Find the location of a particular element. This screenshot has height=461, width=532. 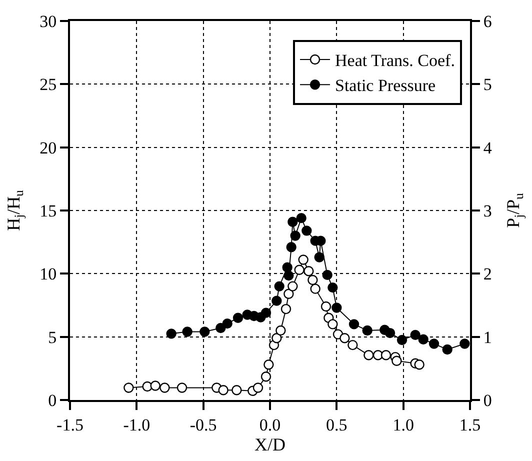

y-tick-label: 30 is located at coordinates (48, 21).